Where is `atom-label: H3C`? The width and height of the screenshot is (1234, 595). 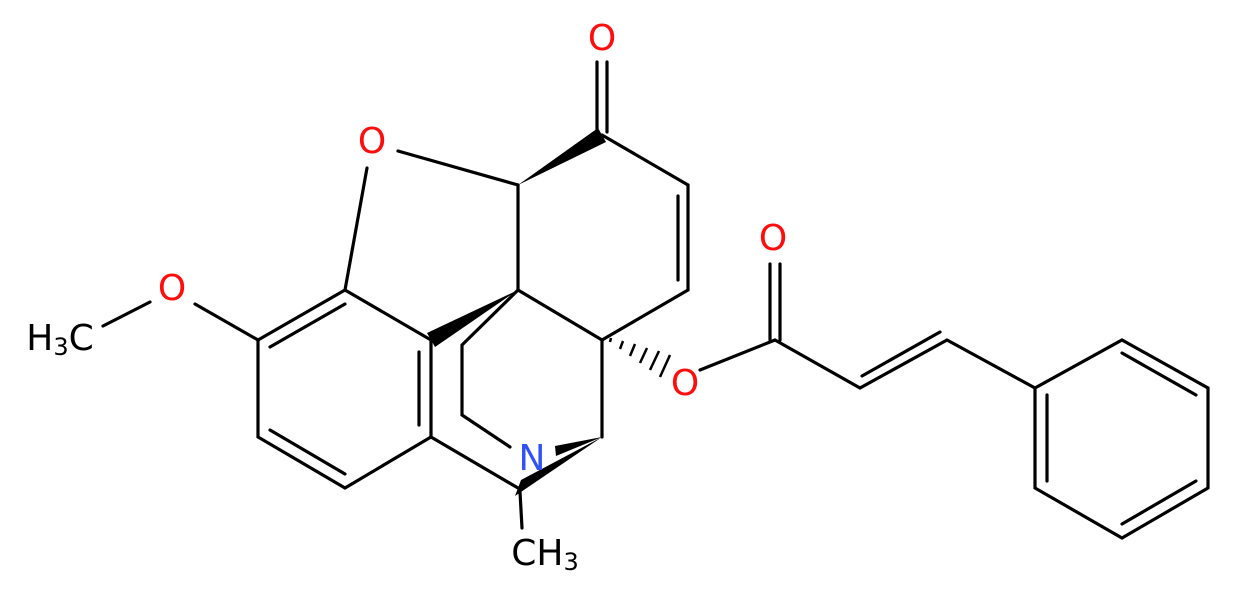 atom-label: H3C is located at coordinates (60, 339).